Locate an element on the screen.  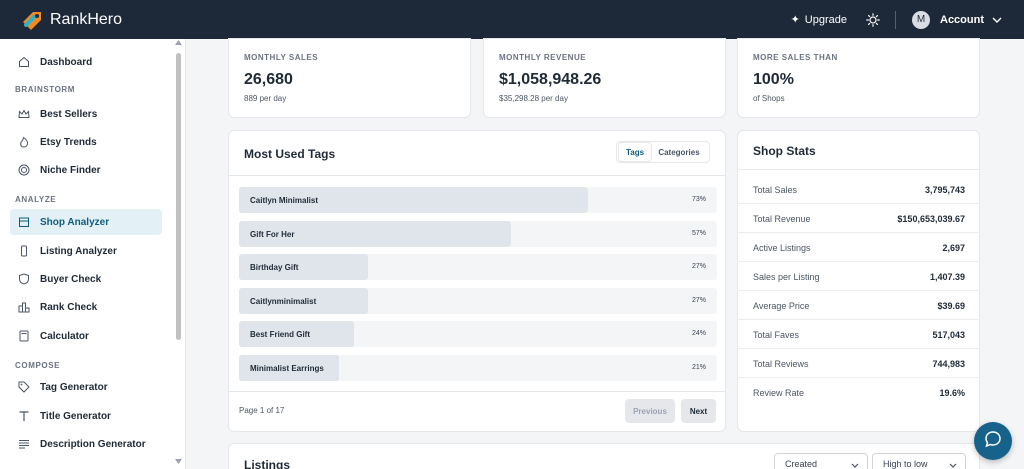
shop-stat-label: Total Revenue is located at coordinates (782, 219).